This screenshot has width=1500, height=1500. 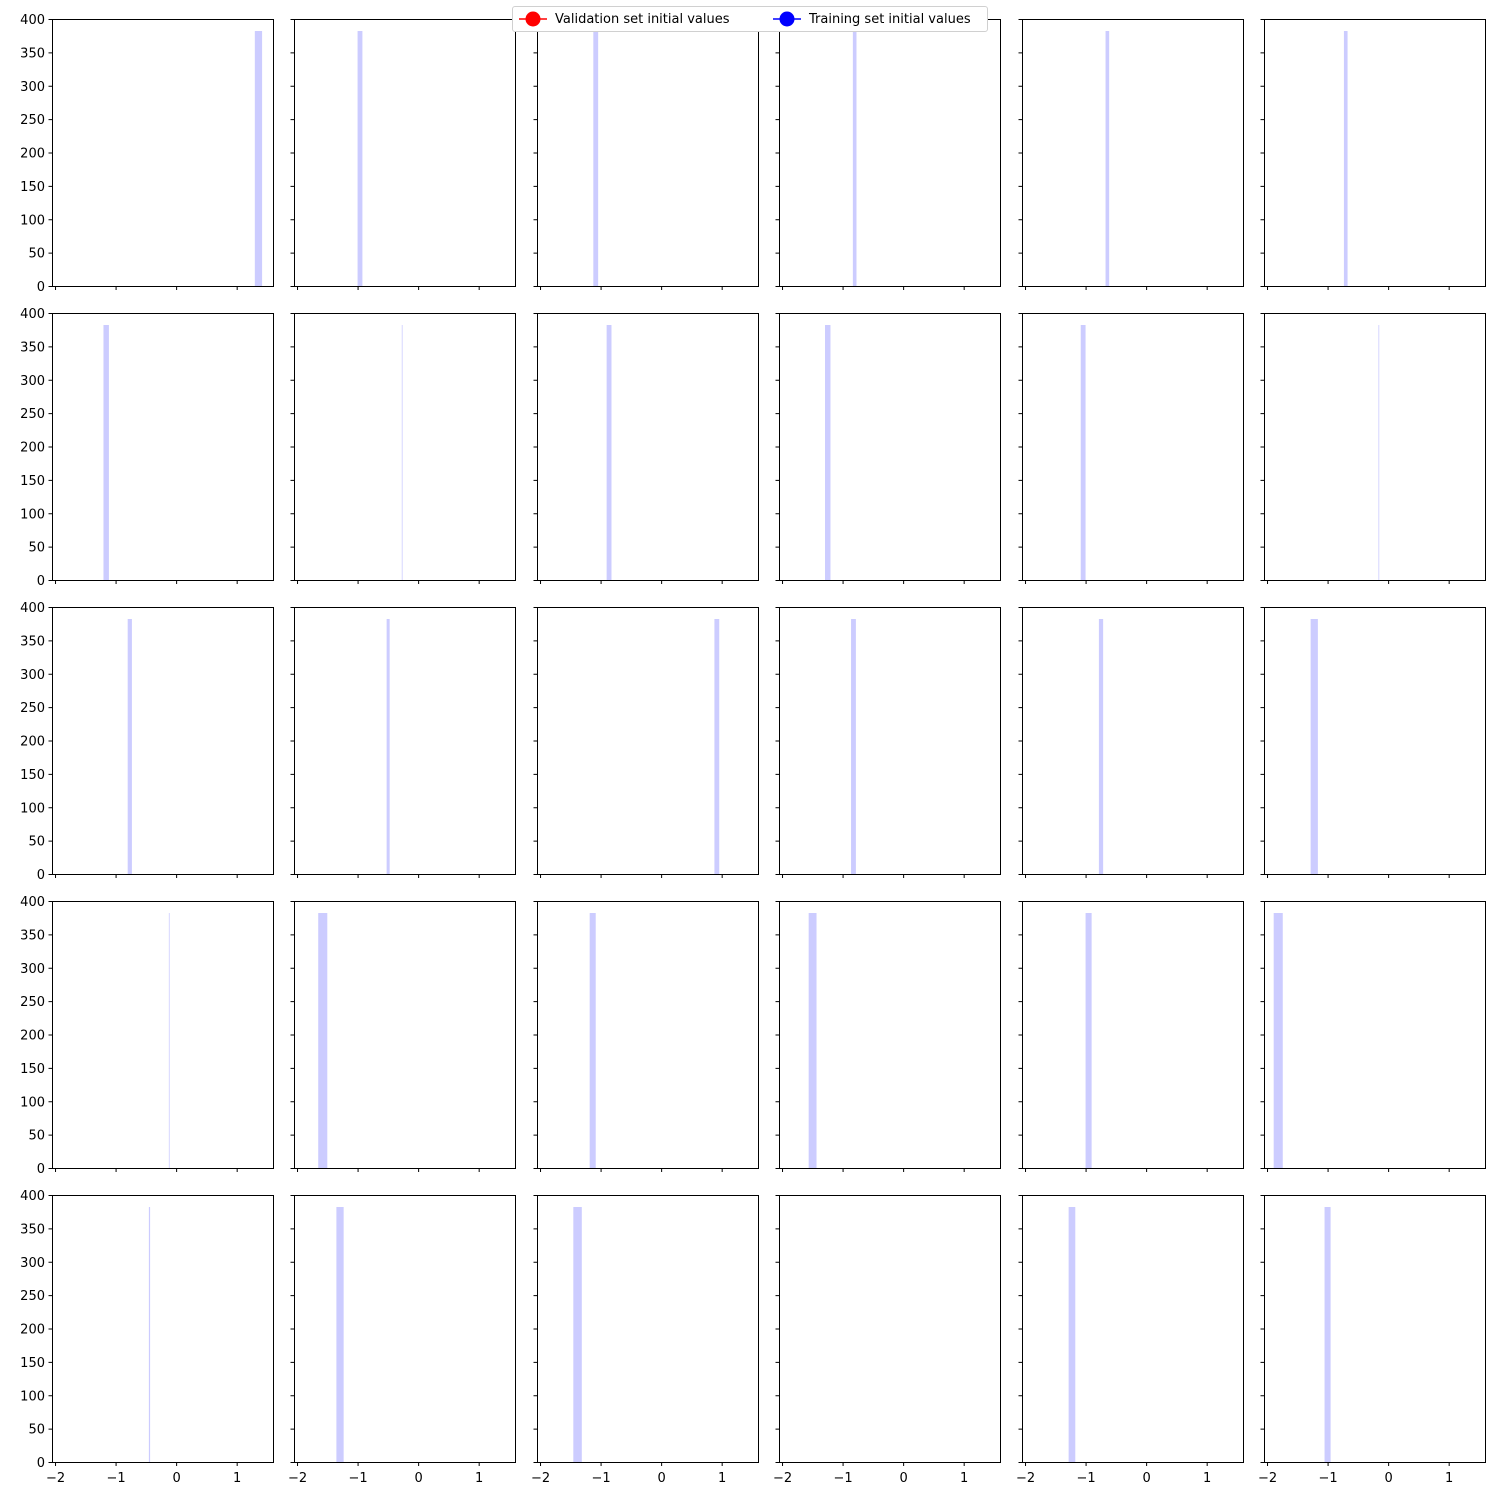 What do you see at coordinates (661, 1478) in the screenshot?
I see `xtick-label-c3: 0` at bounding box center [661, 1478].